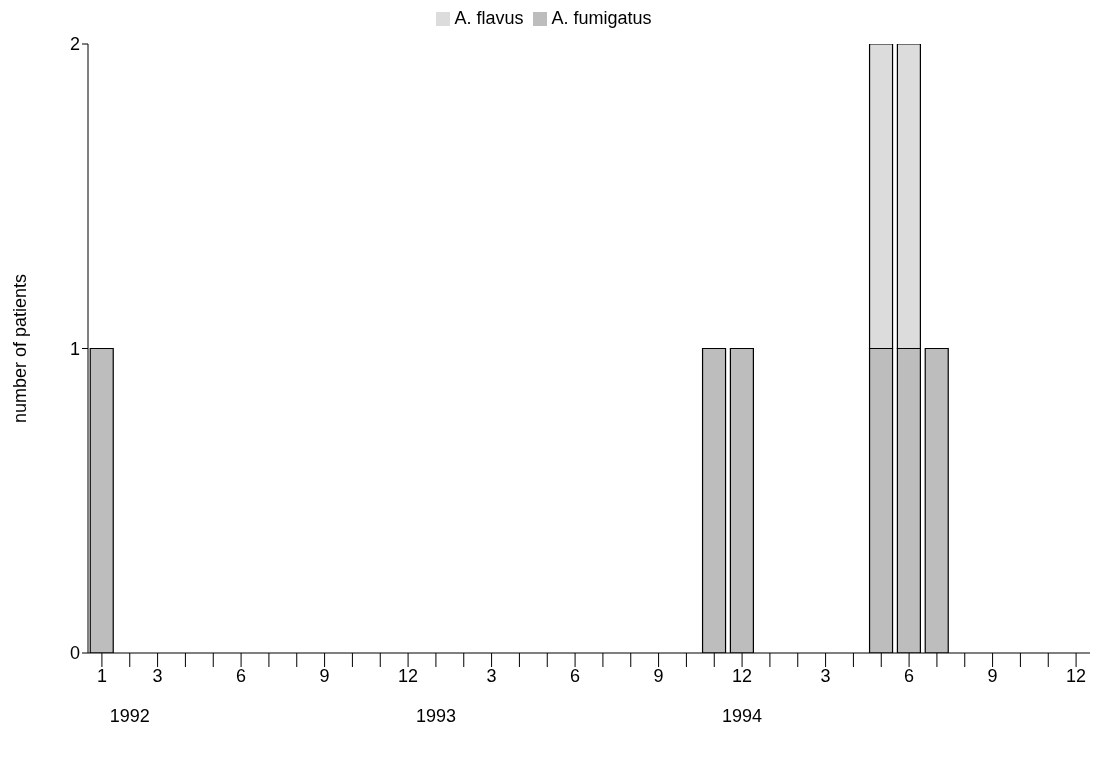 The image size is (1105, 770). I want to click on x-tick-label: 1, so click(101, 675).